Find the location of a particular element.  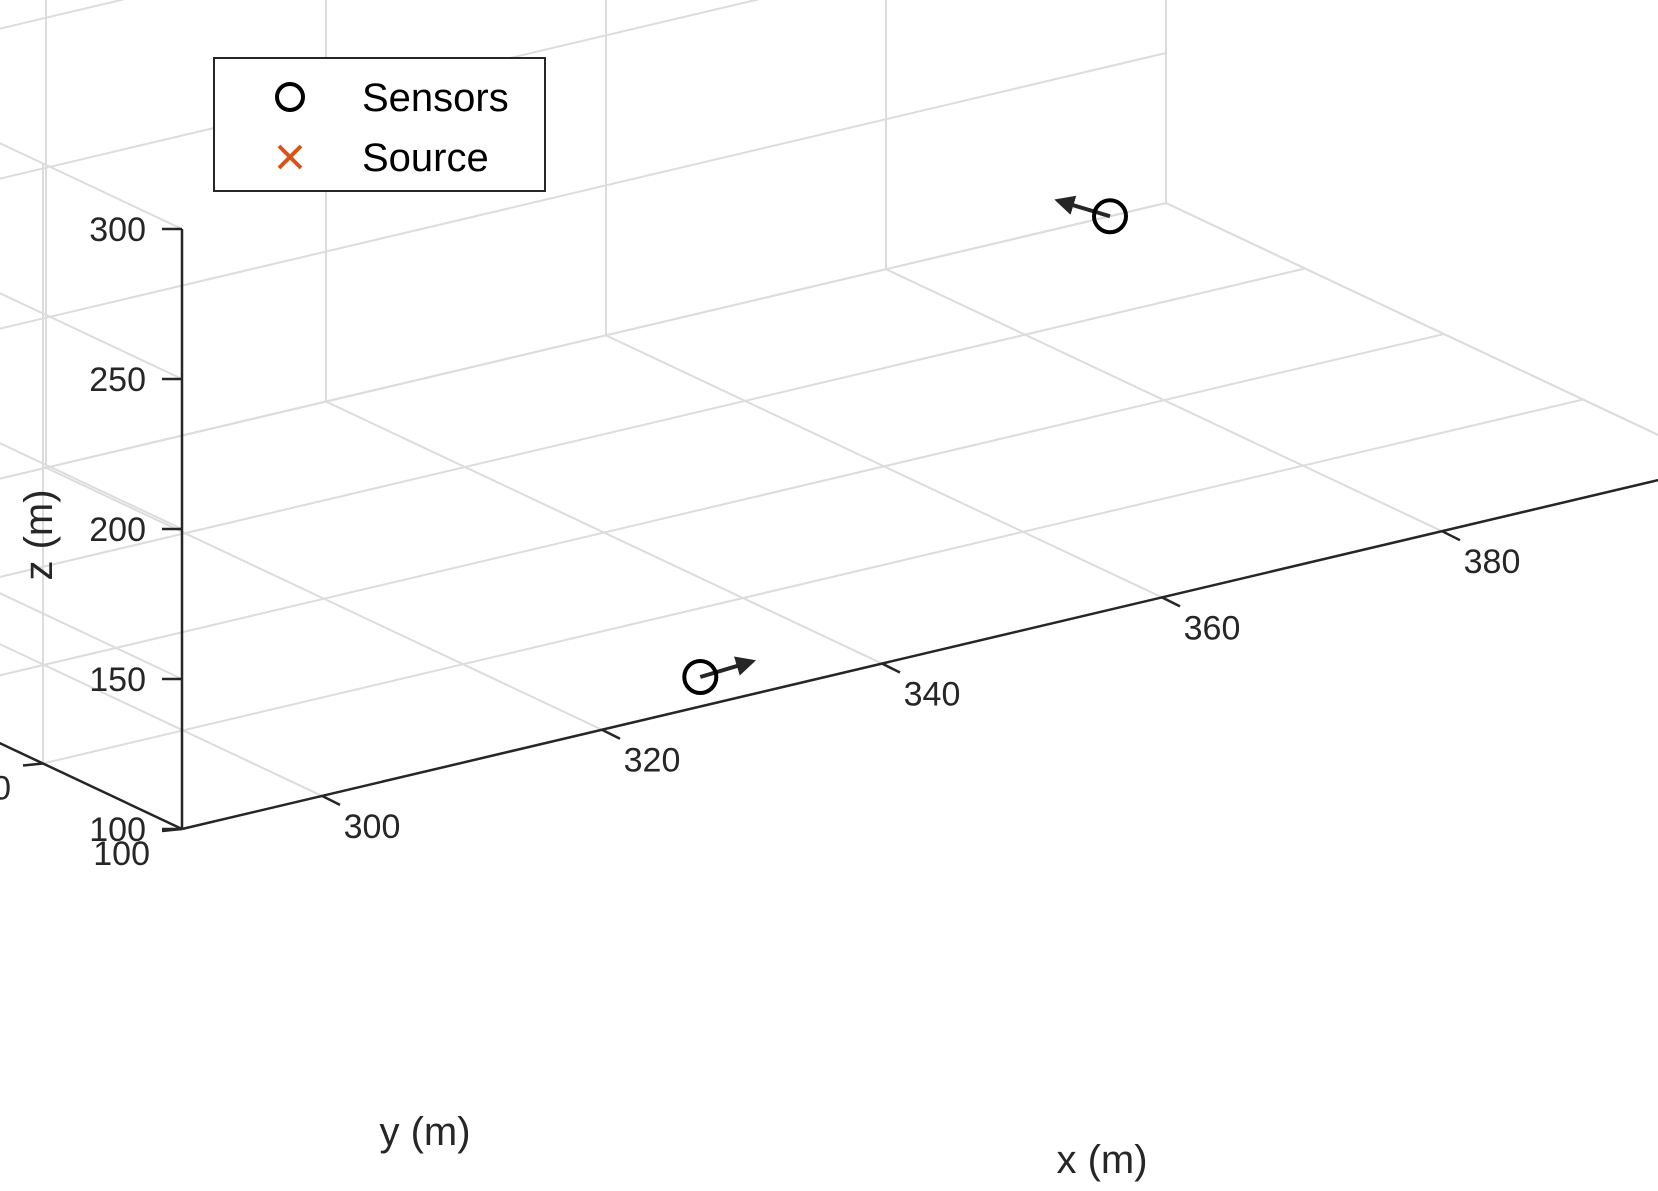

z-tick-label: 300 is located at coordinates (117, 230).